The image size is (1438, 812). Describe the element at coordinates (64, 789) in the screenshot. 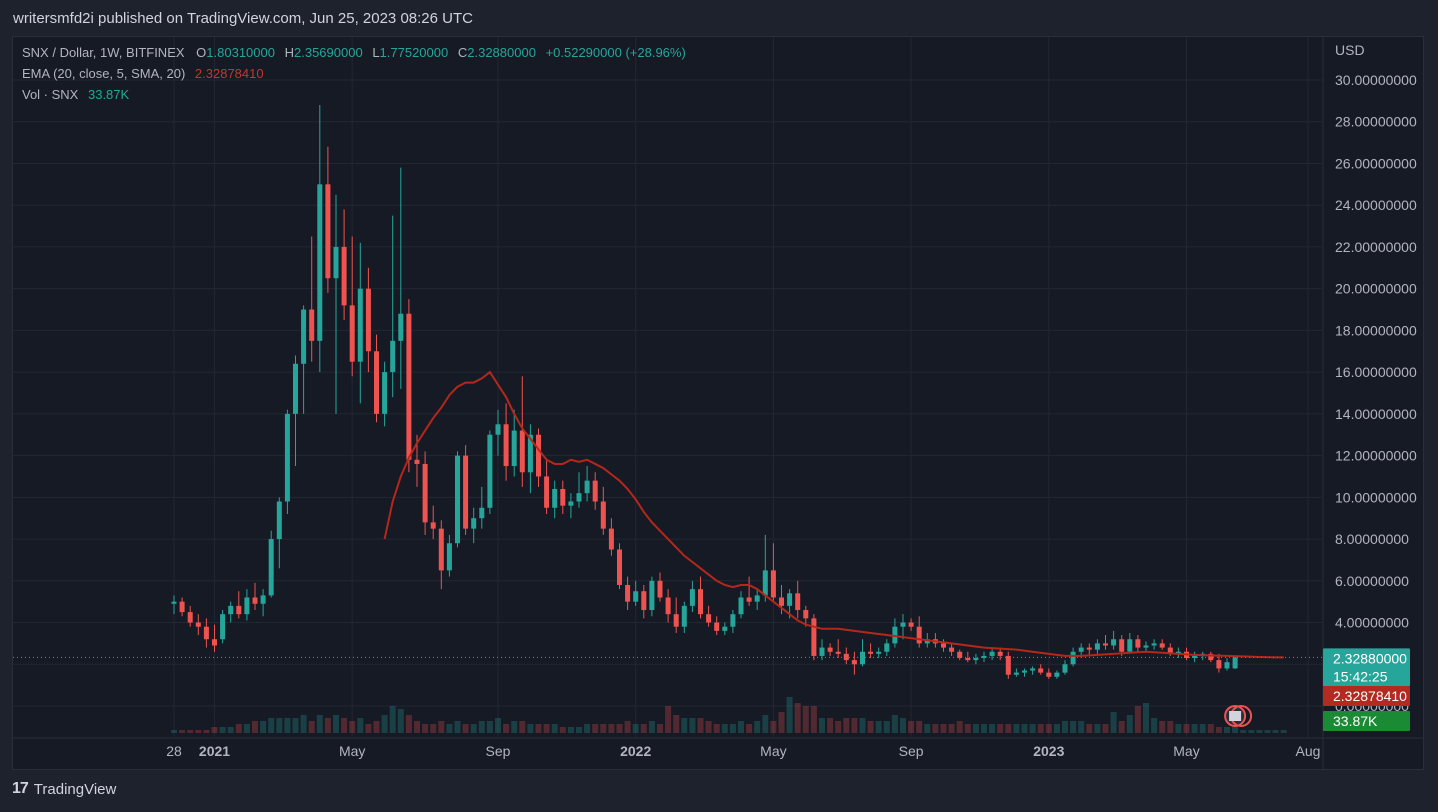

I see `tradingview-footer: 17 TradingView` at that location.